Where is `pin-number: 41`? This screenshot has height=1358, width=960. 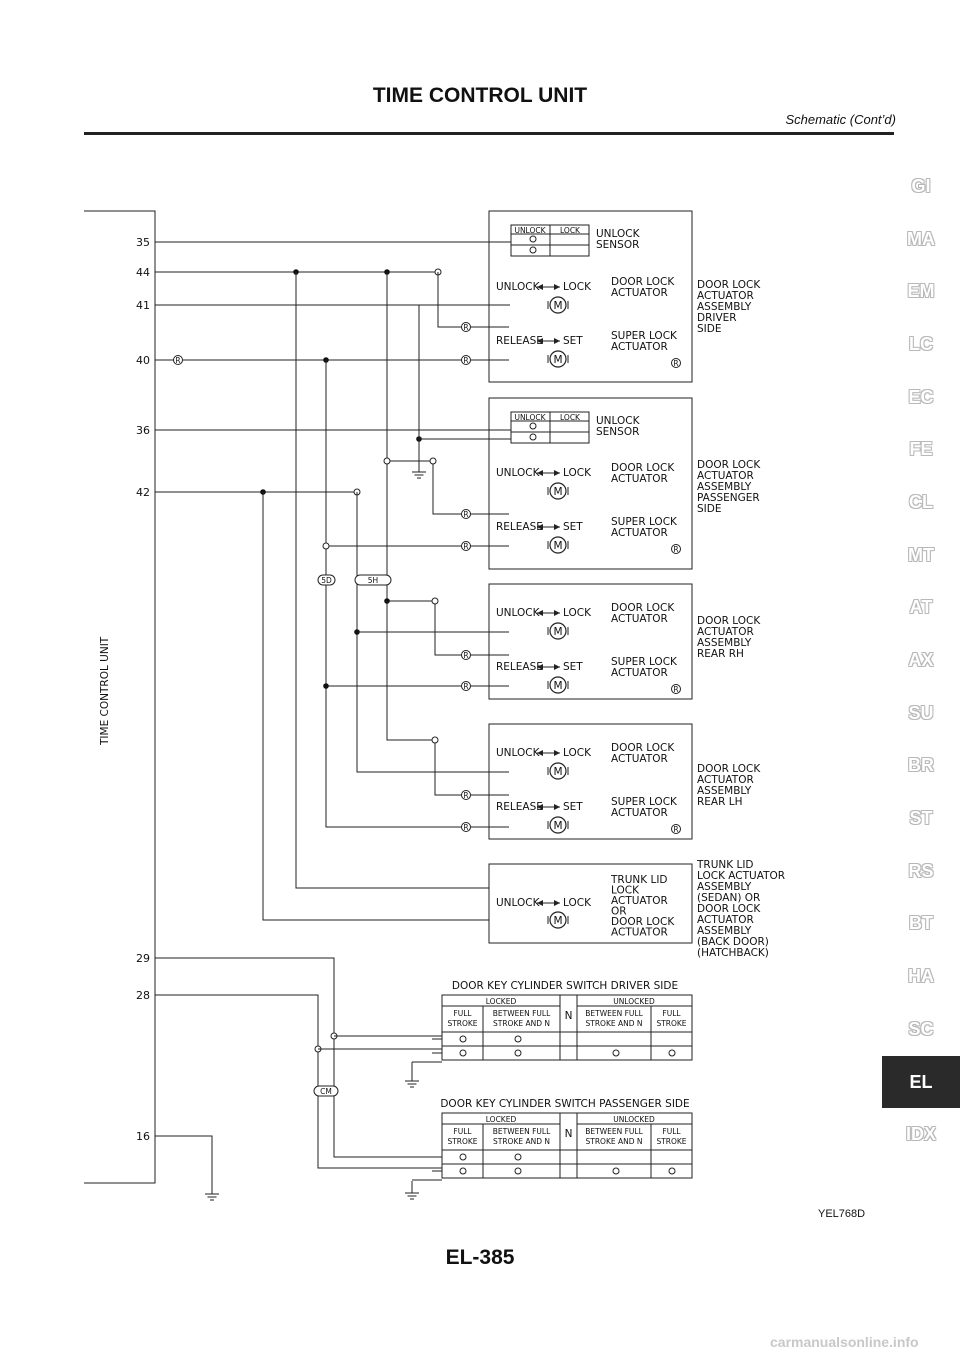
pin-number: 41 is located at coordinates (143, 305).